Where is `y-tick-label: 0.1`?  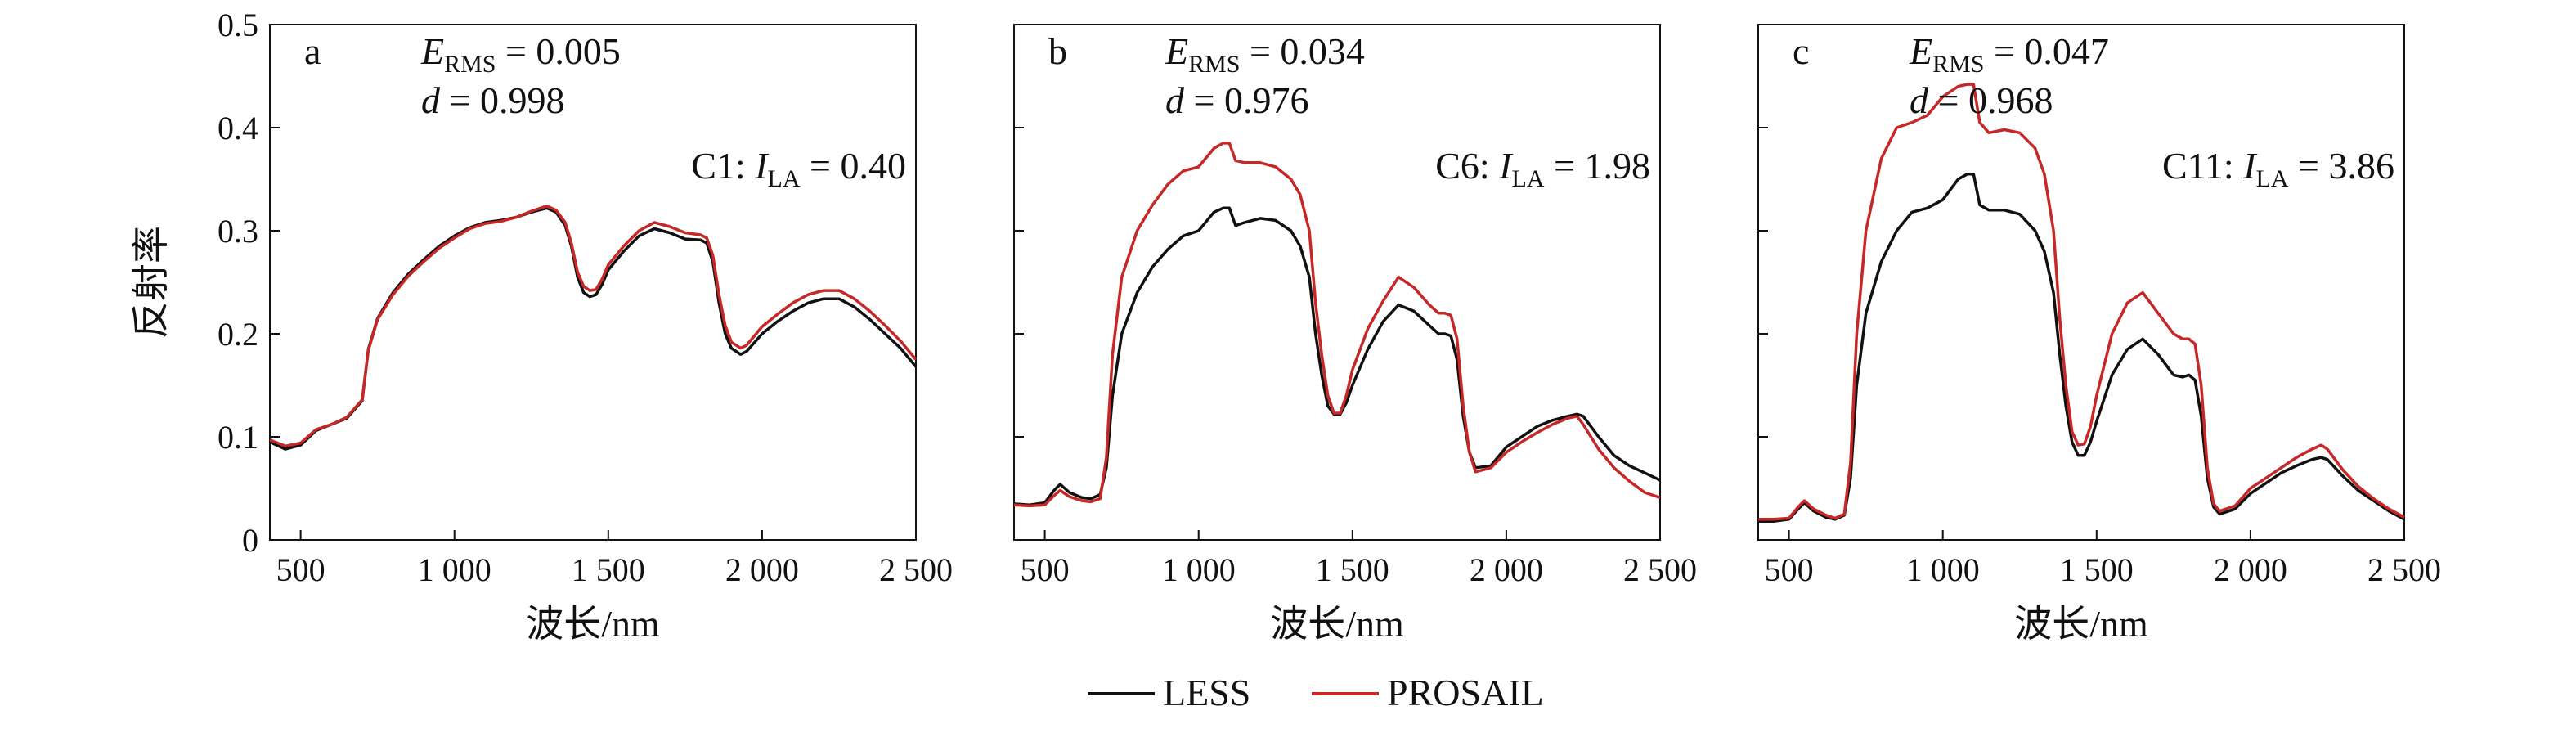
y-tick-label: 0.1 is located at coordinates (238, 437).